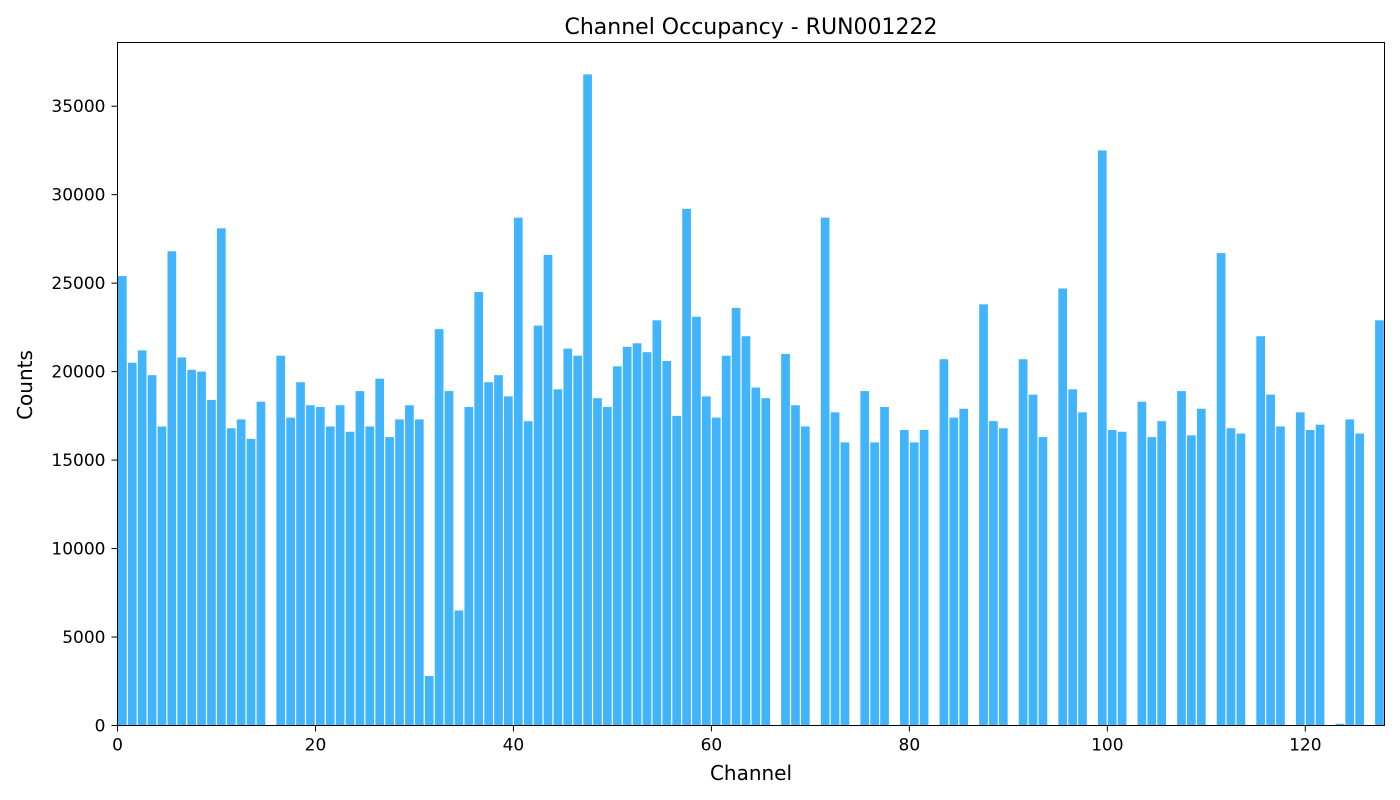  I want to click on y-tick-label: 35000, so click(78, 107).